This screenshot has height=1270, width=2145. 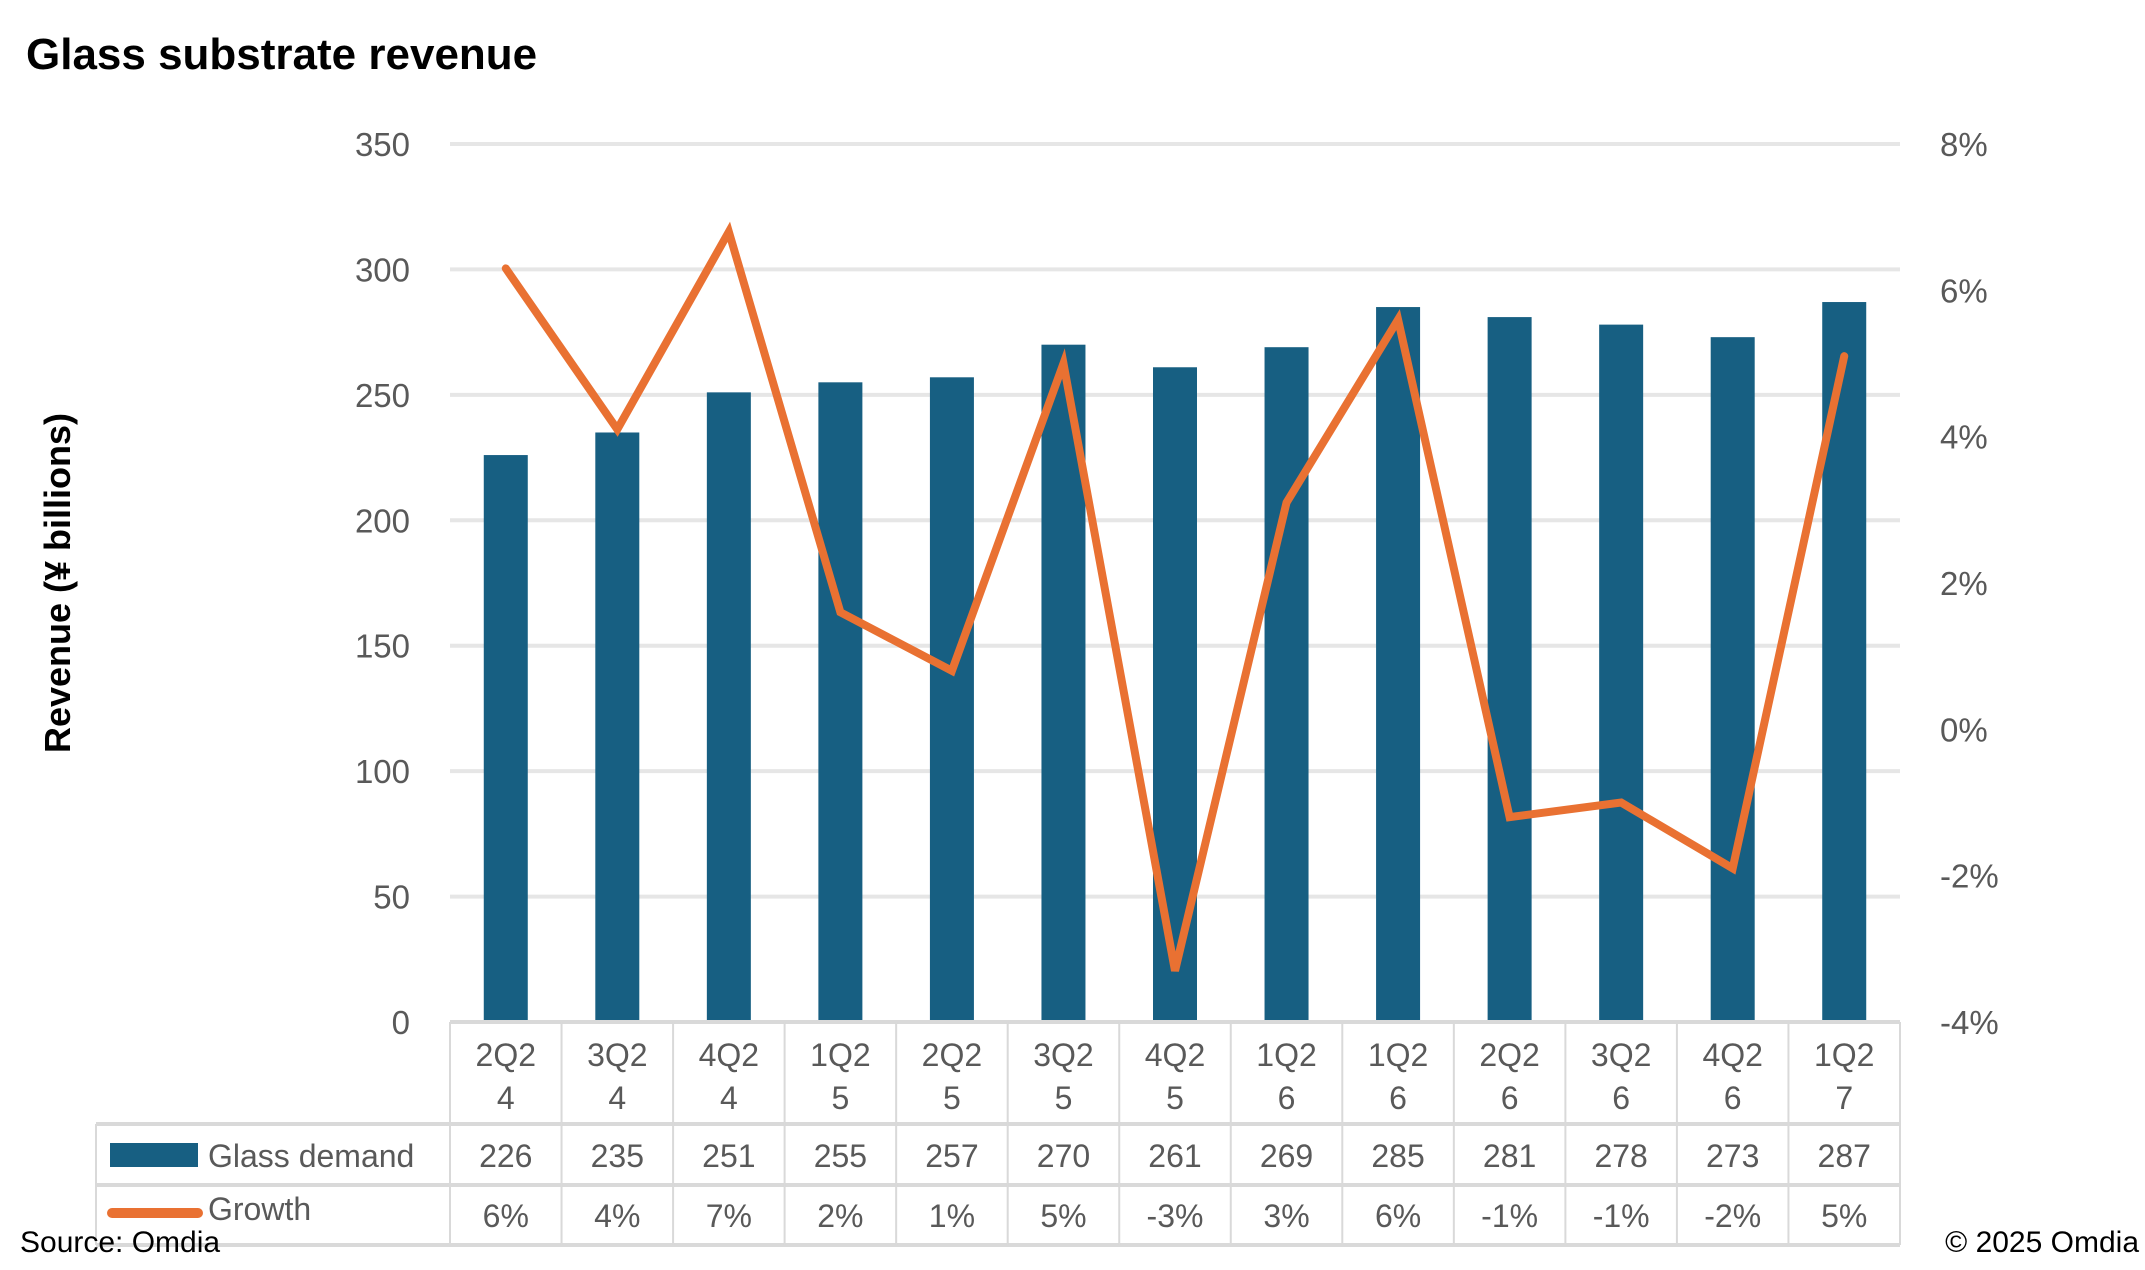 What do you see at coordinates (382, 771) in the screenshot?
I see `y-tick-label: 100` at bounding box center [382, 771].